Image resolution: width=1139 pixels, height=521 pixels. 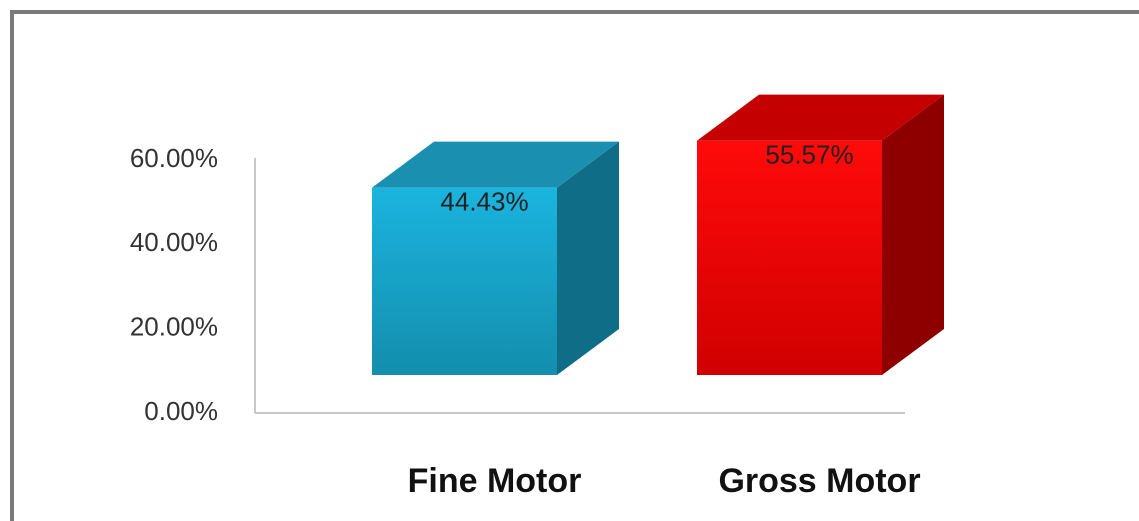 What do you see at coordinates (809, 155) in the screenshot?
I see `data-label: 55.57%` at bounding box center [809, 155].